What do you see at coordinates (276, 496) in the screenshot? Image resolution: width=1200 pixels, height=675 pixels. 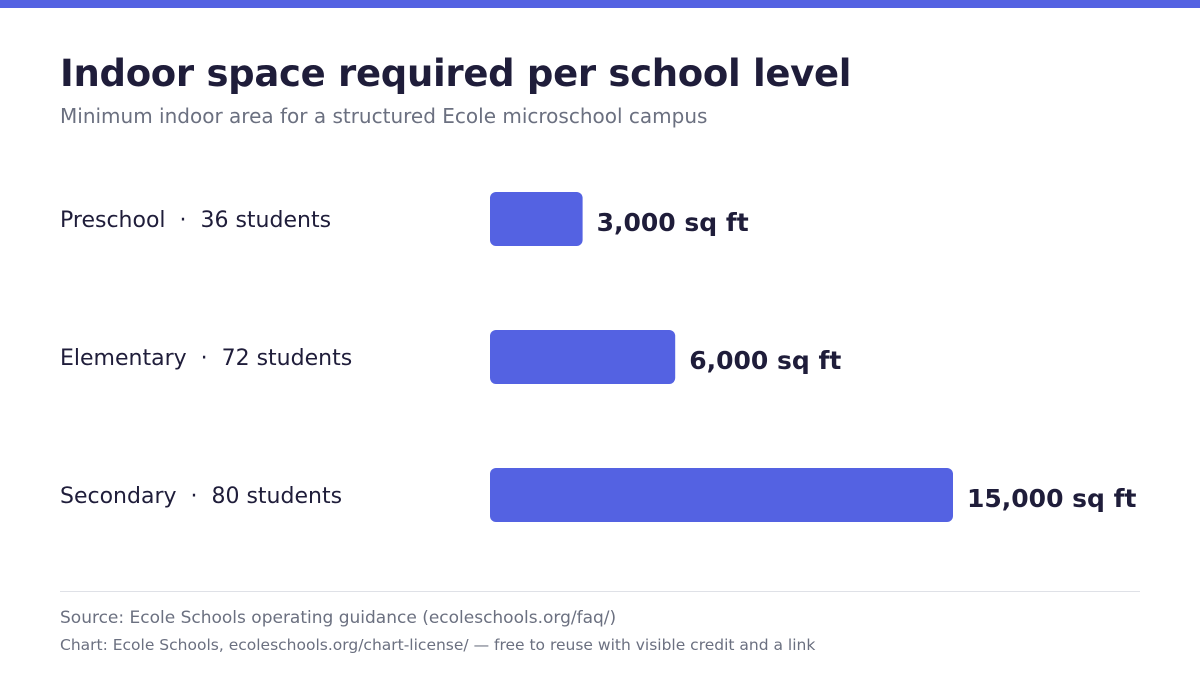 I see `category-students: 80 students` at bounding box center [276, 496].